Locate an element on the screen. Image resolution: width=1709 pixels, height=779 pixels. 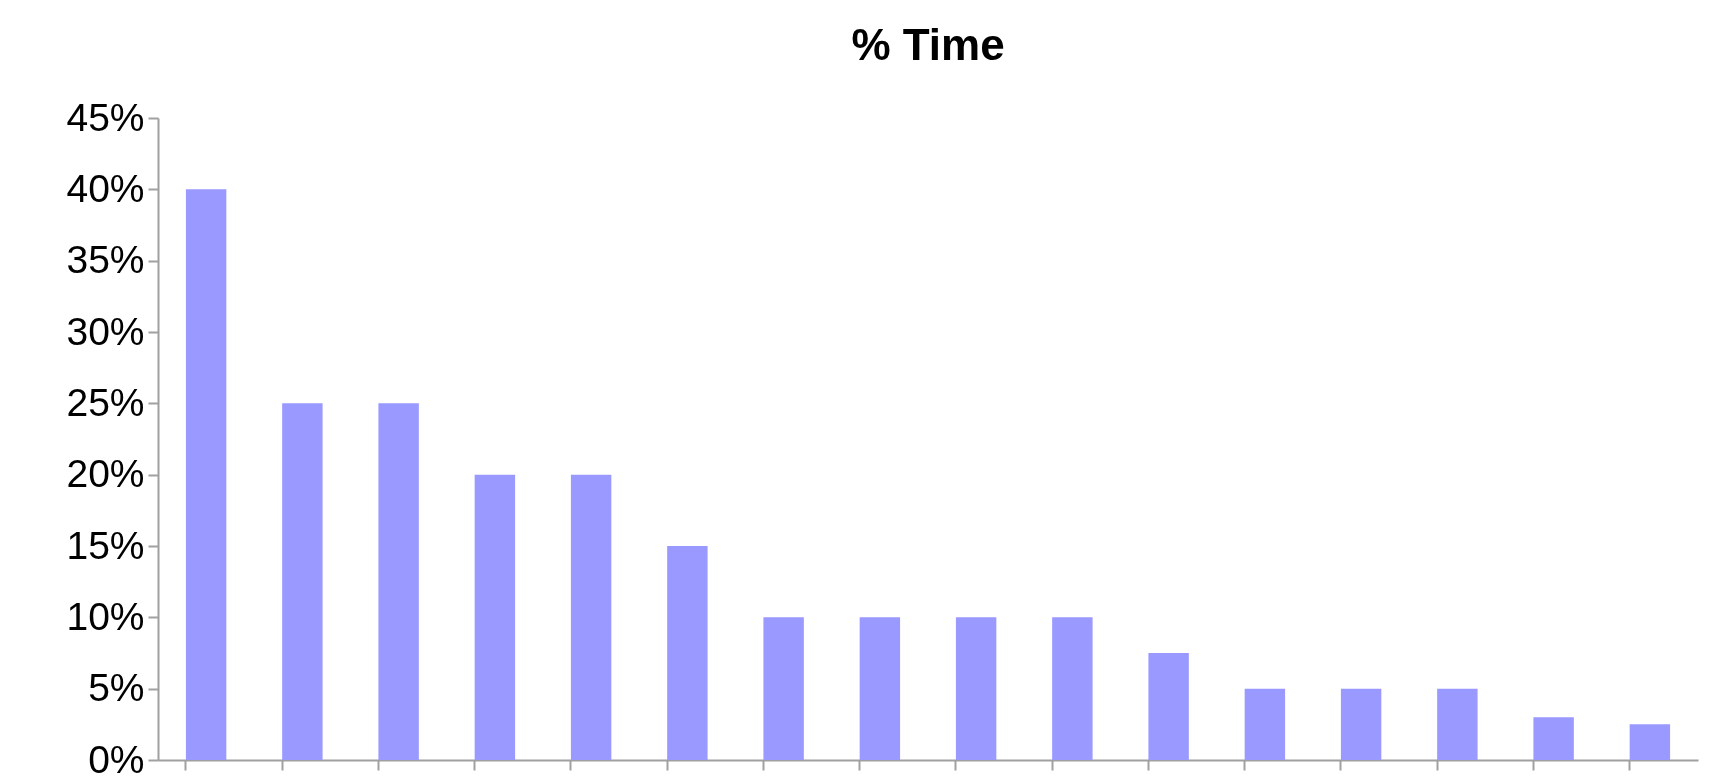
y-tick-label: 5% is located at coordinates (116, 688).